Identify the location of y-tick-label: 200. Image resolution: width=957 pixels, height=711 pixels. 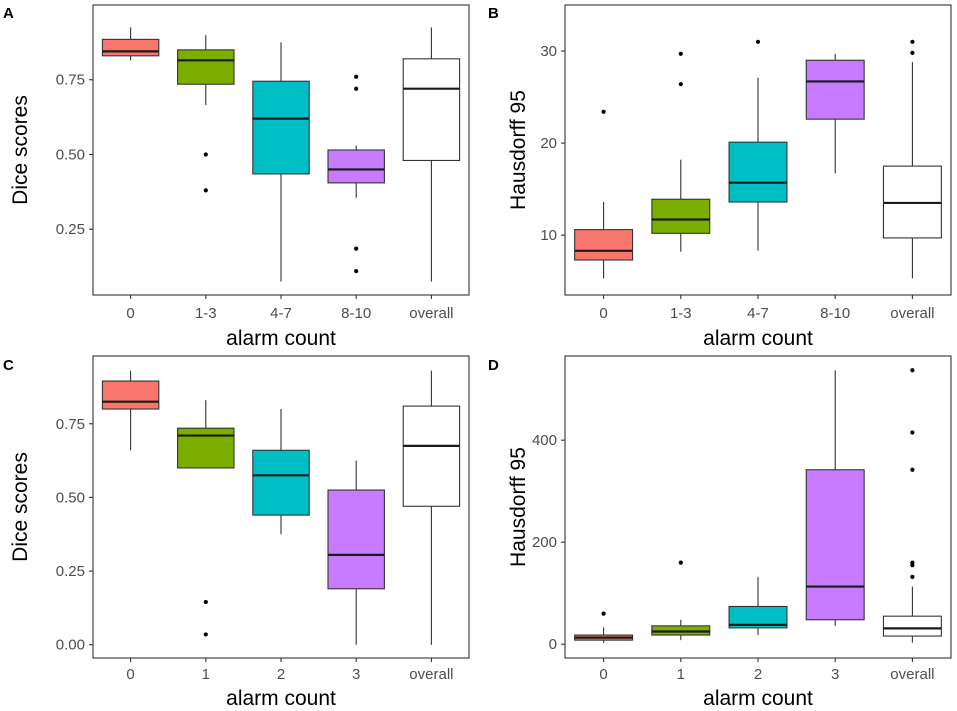
(544, 542).